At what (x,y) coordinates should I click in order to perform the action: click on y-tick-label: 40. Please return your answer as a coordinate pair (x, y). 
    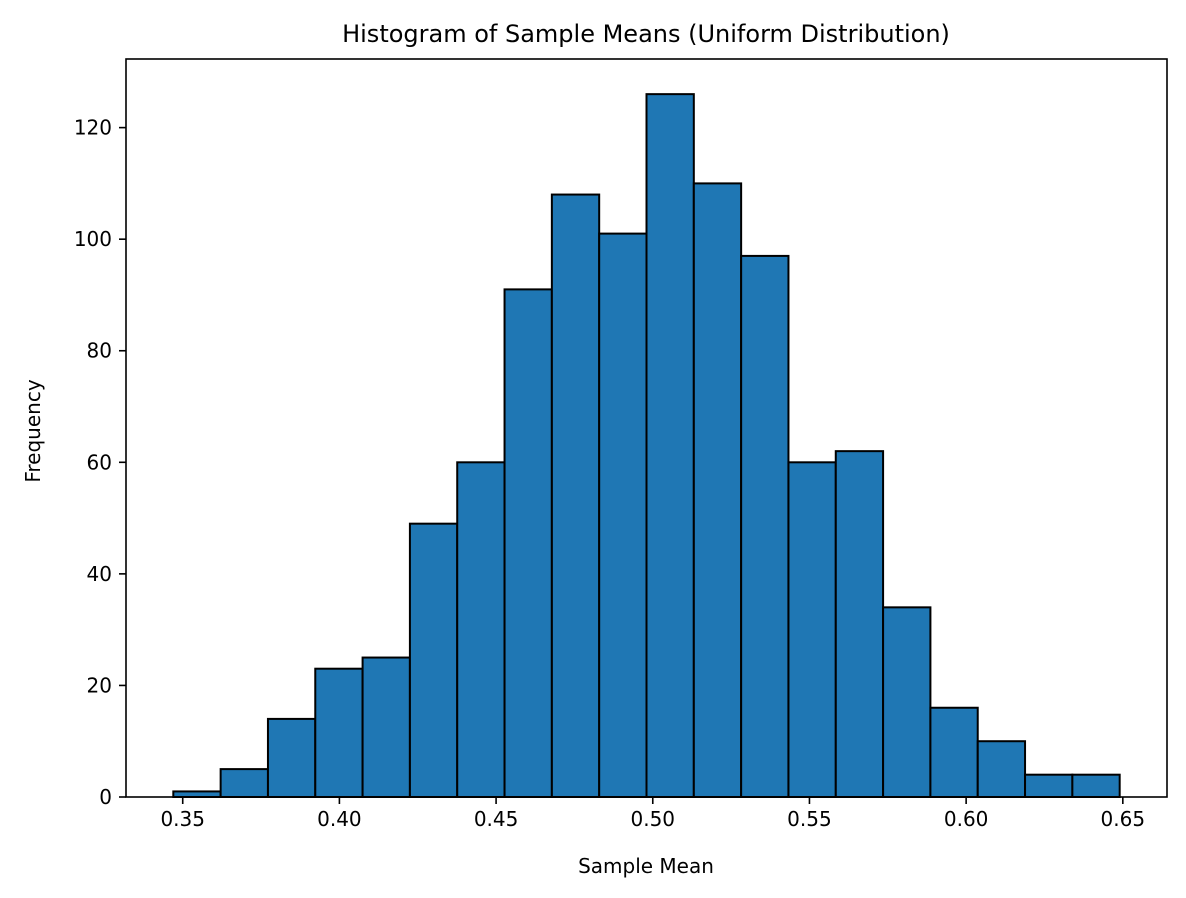
    Looking at the image, I should click on (99, 574).